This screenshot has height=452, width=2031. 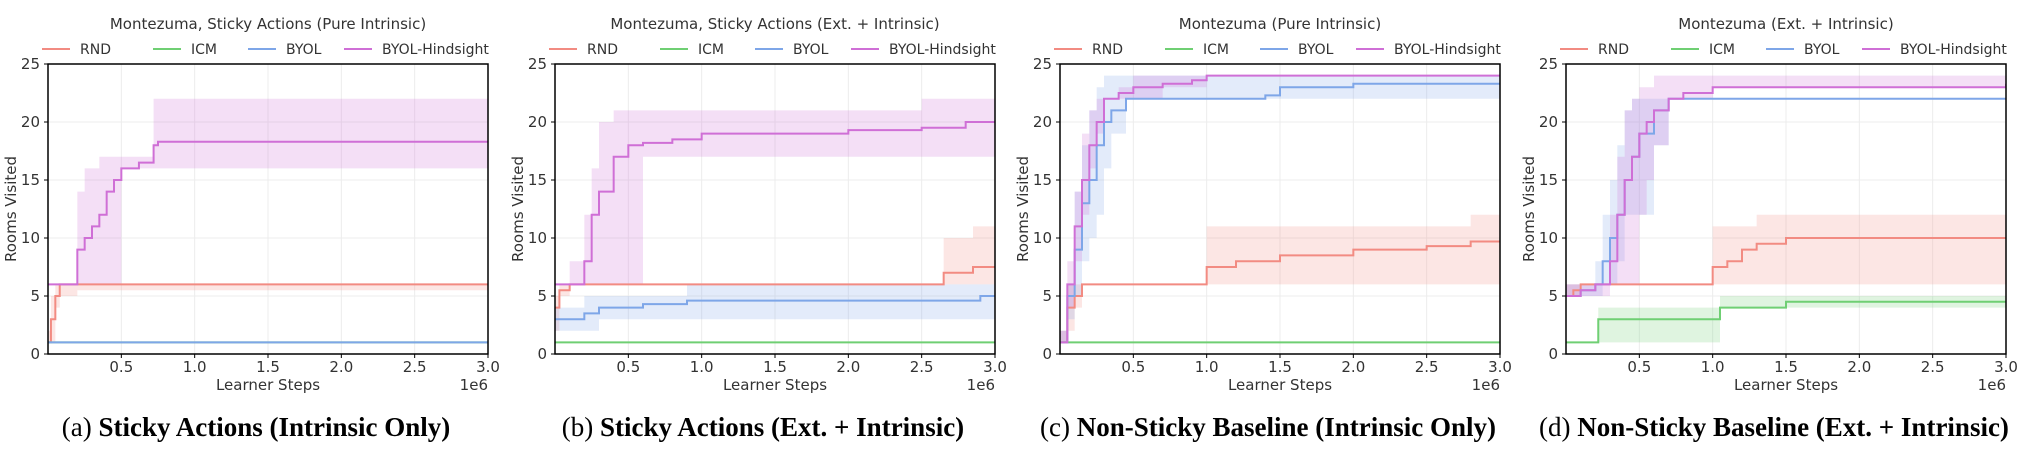 What do you see at coordinates (577, 427) in the screenshot?
I see `caption-letter: (b)` at bounding box center [577, 427].